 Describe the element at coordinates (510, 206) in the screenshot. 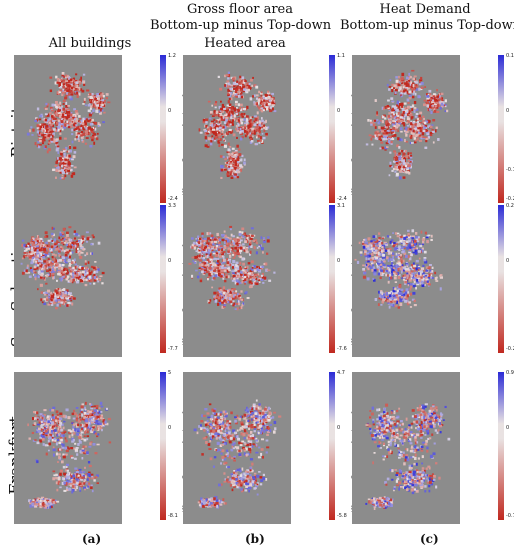

I see `colorbar-tick: 0.2` at that location.